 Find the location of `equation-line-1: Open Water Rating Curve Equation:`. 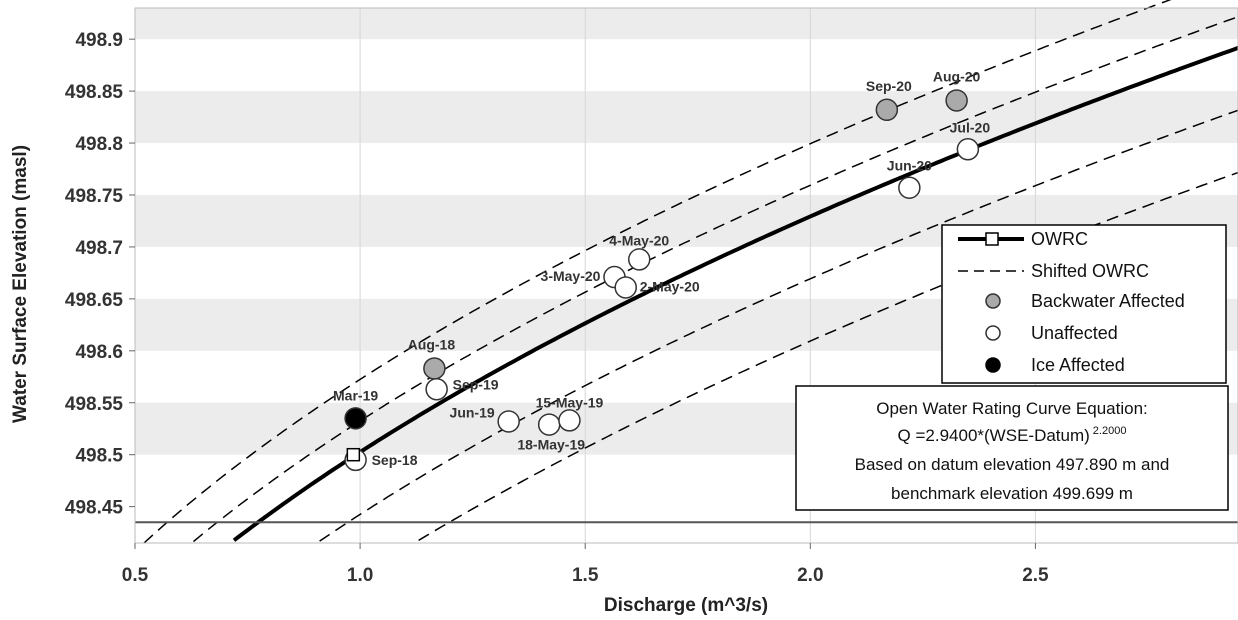

equation-line-1: Open Water Rating Curve Equation: is located at coordinates (1012, 408).